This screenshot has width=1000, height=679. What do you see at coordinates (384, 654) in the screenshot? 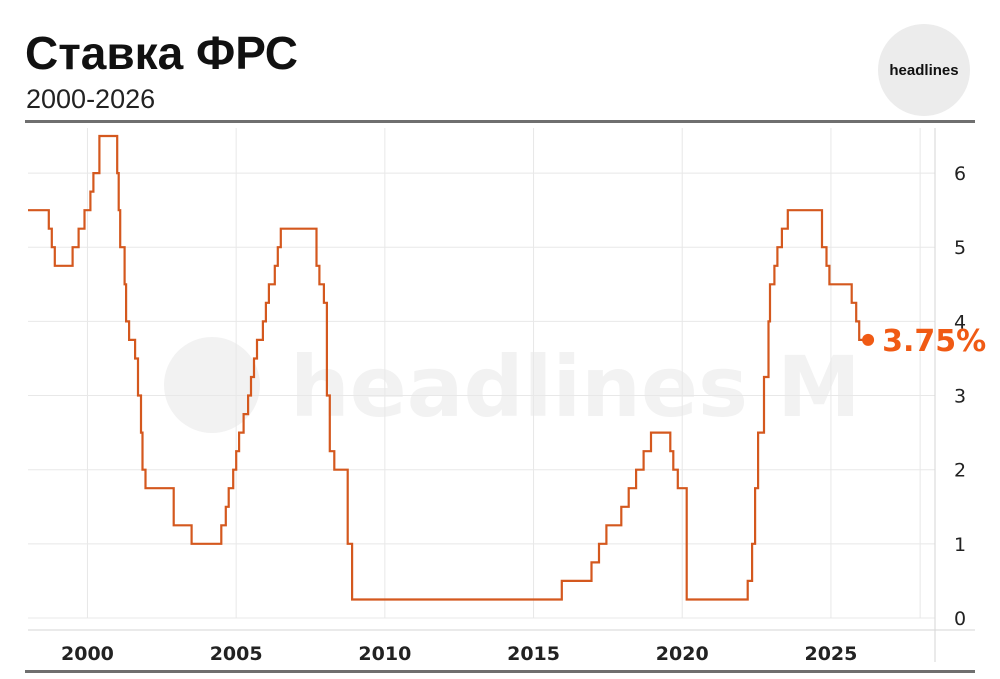
I see `x-tick-label: 2010` at bounding box center [384, 654].